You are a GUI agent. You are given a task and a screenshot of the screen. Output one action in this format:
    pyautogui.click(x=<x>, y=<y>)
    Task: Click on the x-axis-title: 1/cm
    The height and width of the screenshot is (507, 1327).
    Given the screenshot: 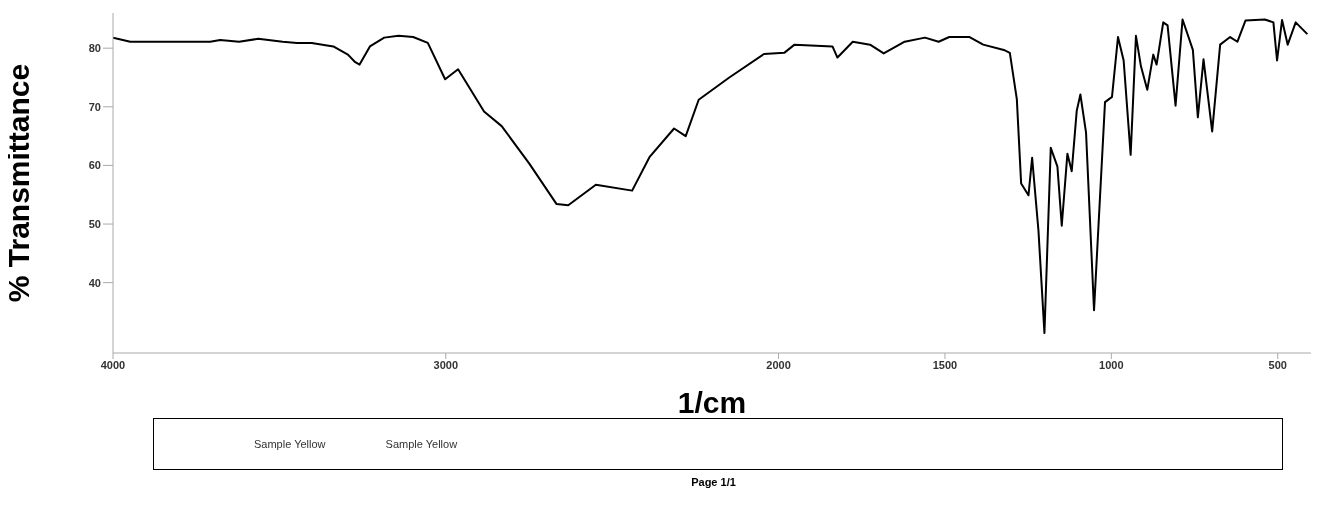 What is the action you would take?
    pyautogui.click(x=712, y=402)
    